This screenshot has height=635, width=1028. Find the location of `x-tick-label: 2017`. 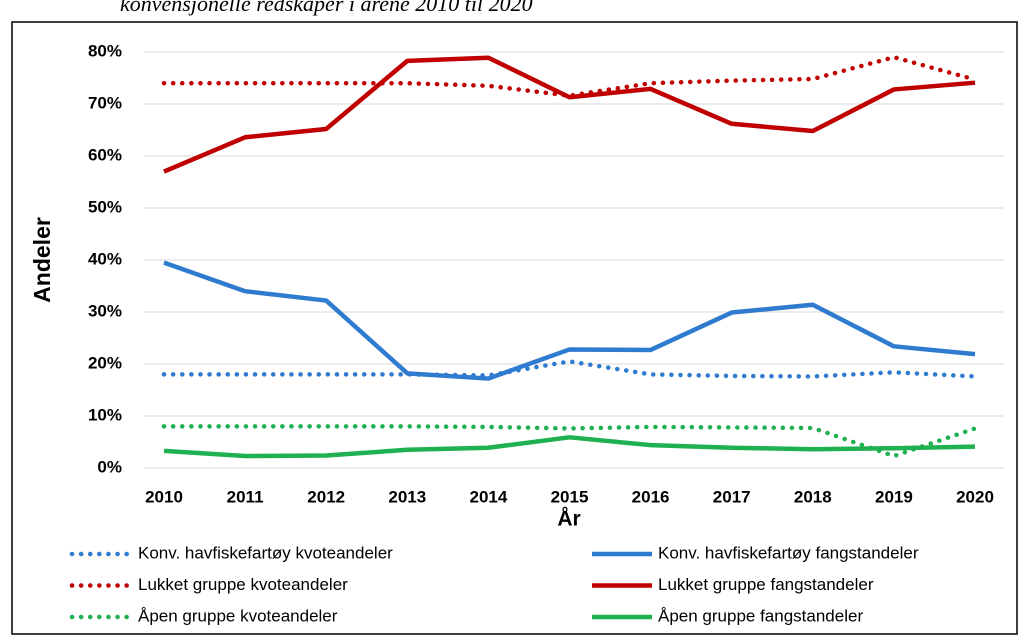

x-tick-label: 2017 is located at coordinates (732, 496).